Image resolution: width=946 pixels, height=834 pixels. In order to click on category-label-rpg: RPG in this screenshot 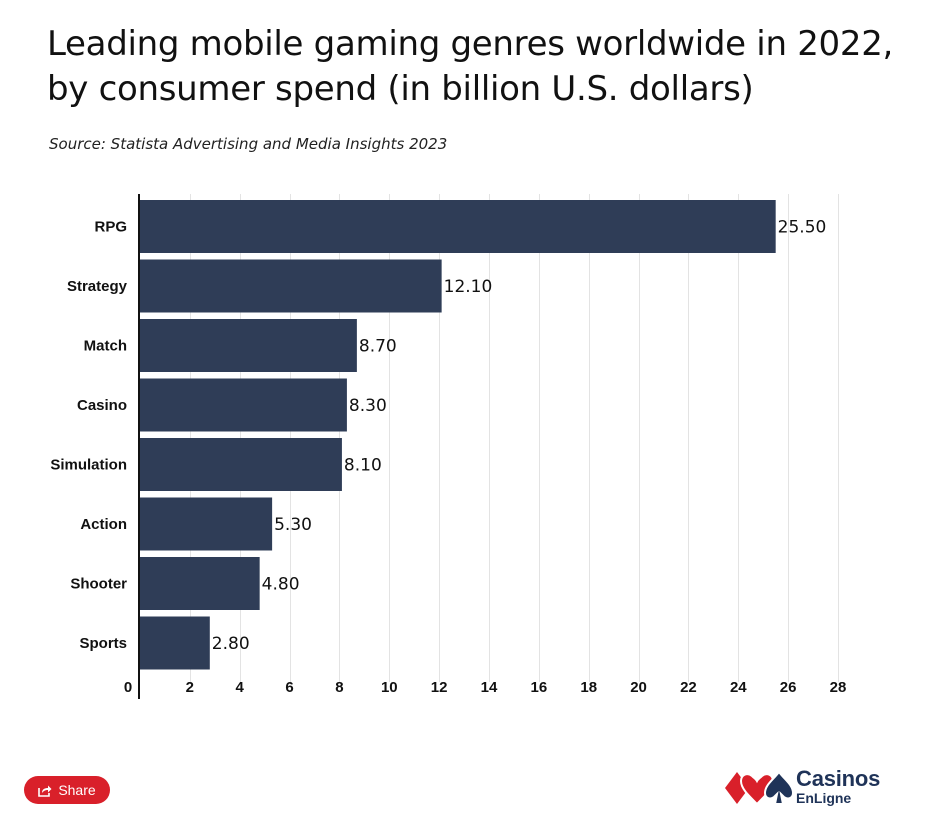, I will do `click(110, 227)`.